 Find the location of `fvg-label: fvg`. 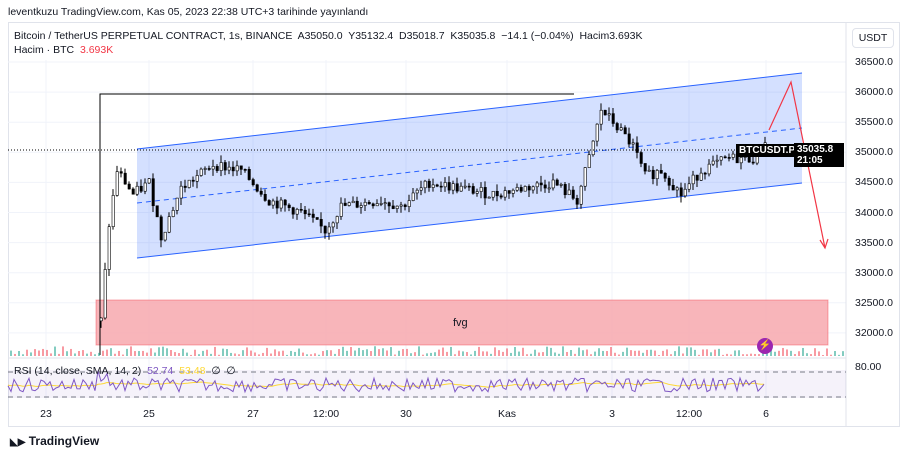

fvg-label: fvg is located at coordinates (460, 323).